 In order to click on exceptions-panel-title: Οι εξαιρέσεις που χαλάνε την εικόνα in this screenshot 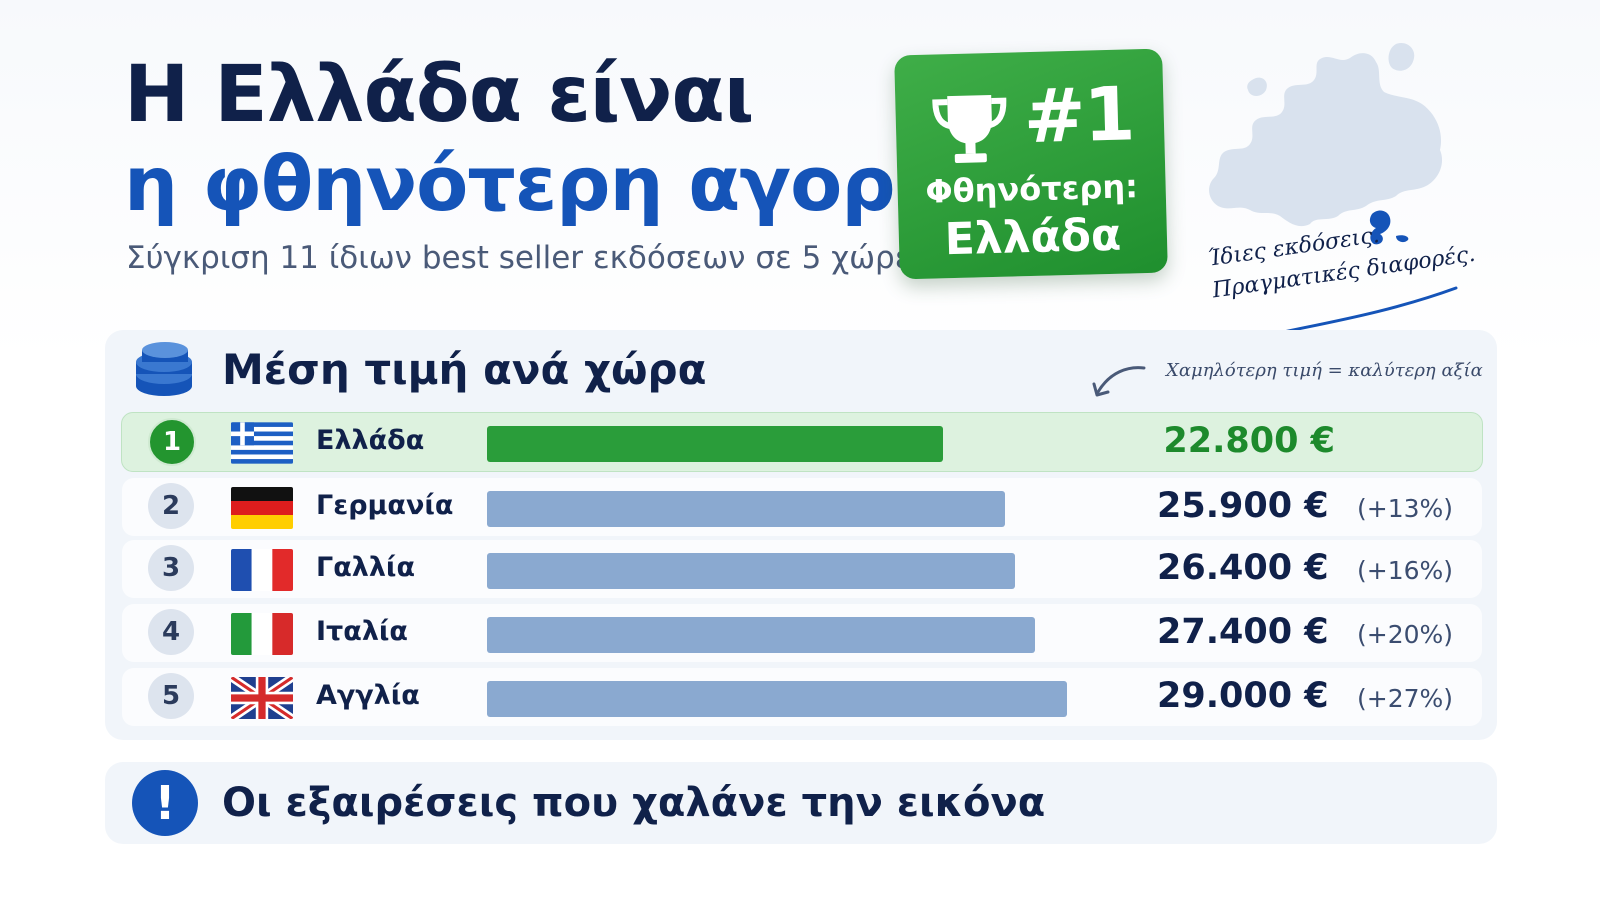, I will do `click(634, 803)`.